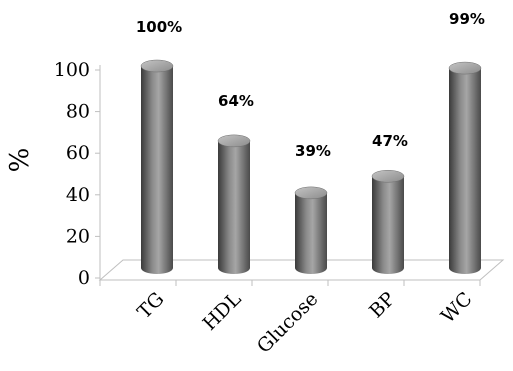  What do you see at coordinates (313, 151) in the screenshot?
I see `data-label: 39%` at bounding box center [313, 151].